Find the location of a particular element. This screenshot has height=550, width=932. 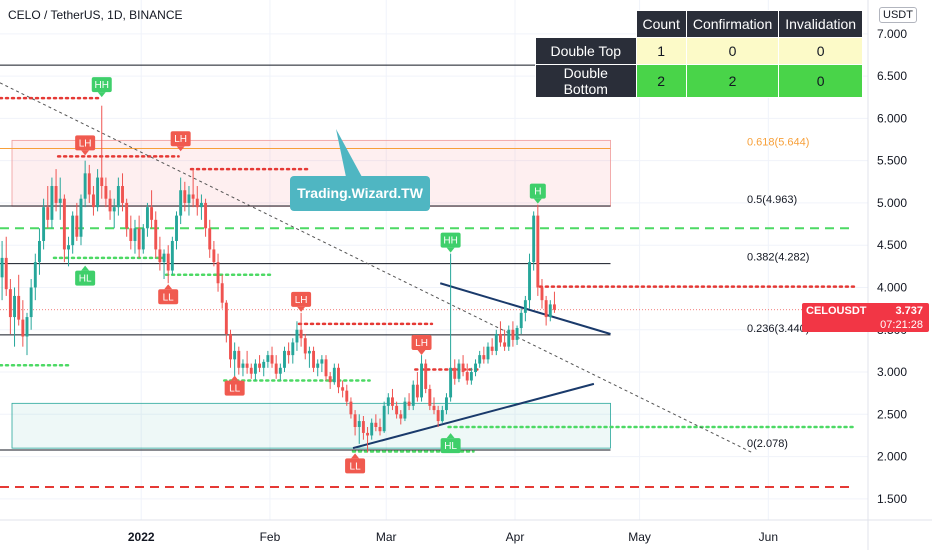

x-axis-tick-label: Apr is located at coordinates (515, 537).